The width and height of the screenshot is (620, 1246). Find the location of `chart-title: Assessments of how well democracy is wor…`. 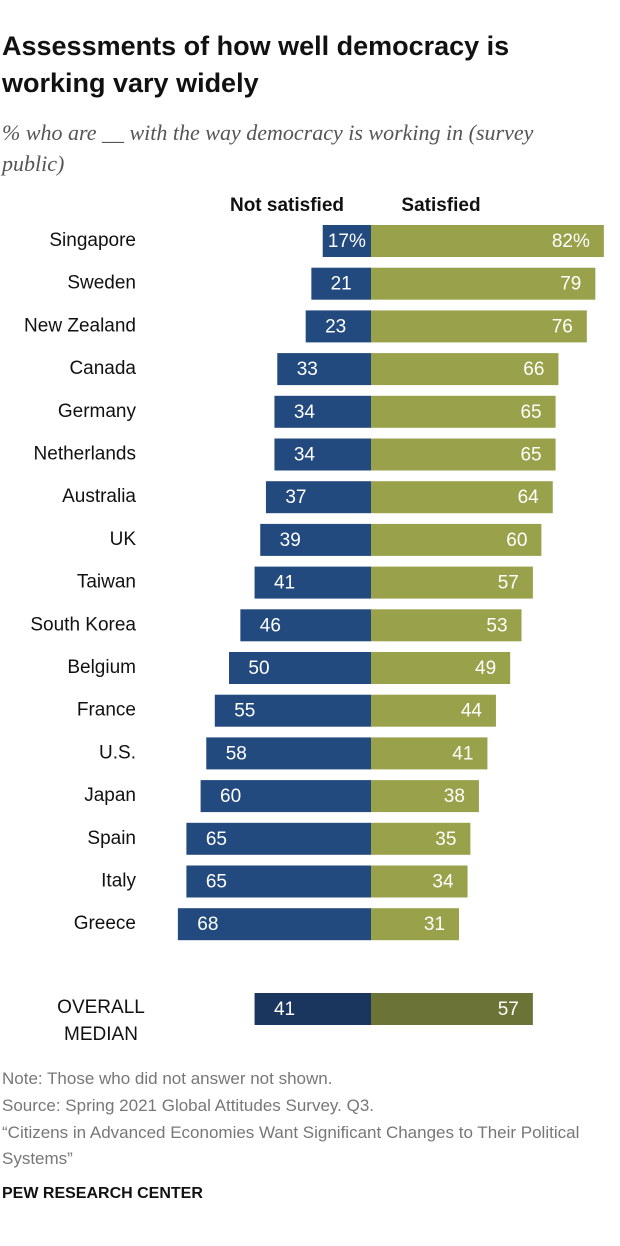

chart-title: Assessments of how well democracy is wor… is located at coordinates (256, 64).